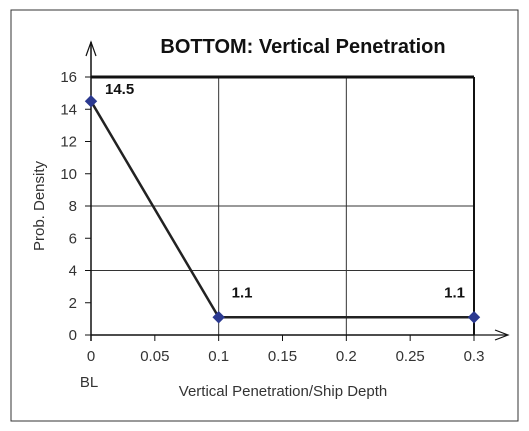  Describe the element at coordinates (154, 356) in the screenshot. I see `x-tick-label: 0.05` at that location.